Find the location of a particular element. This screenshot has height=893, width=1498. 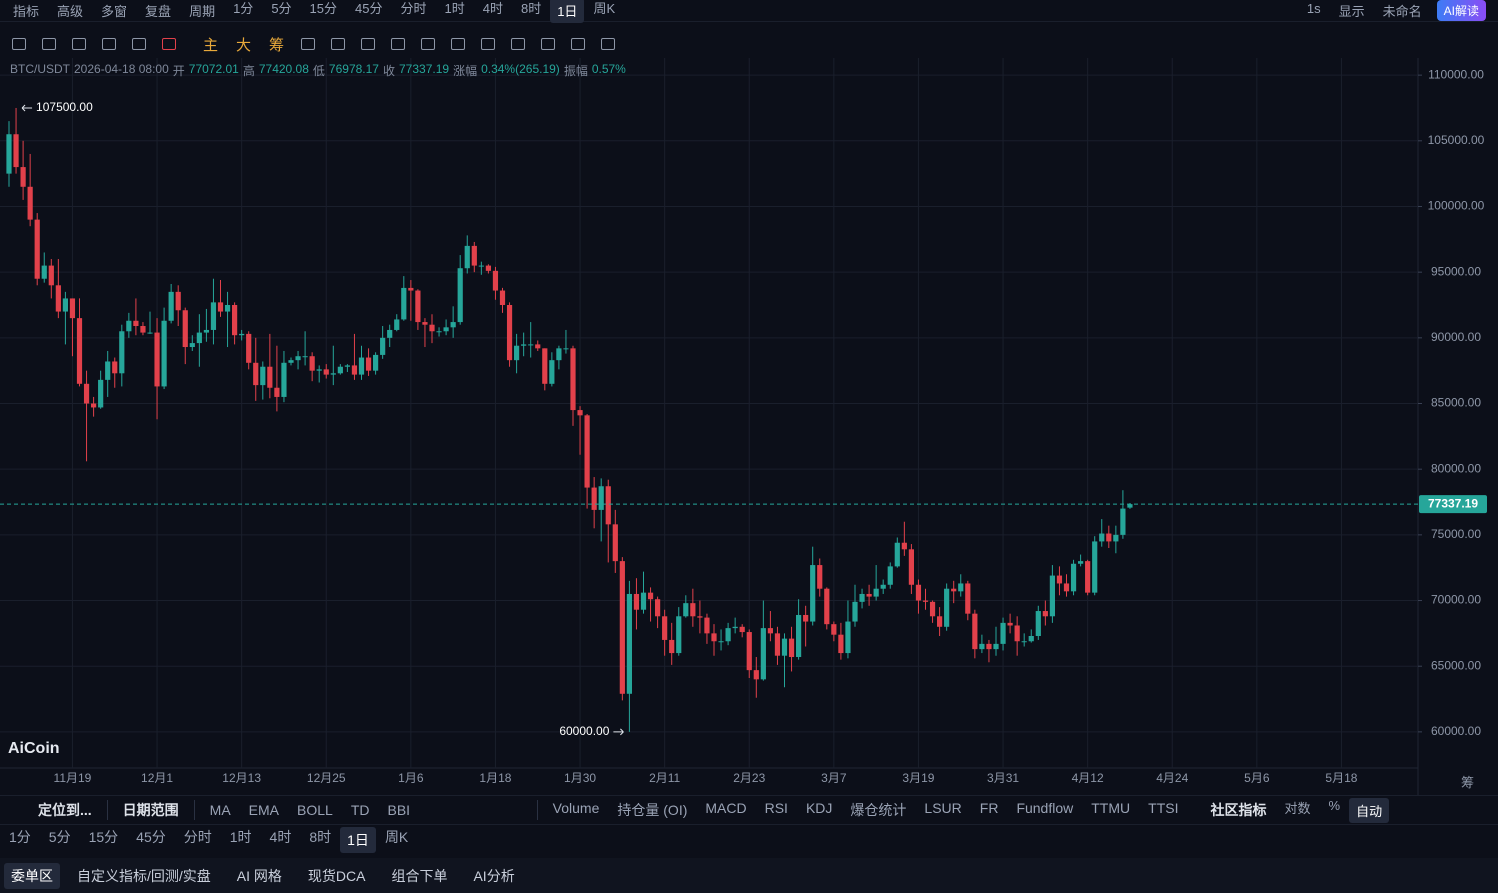

sub-indicator: Fundflow is located at coordinates (1045, 808).